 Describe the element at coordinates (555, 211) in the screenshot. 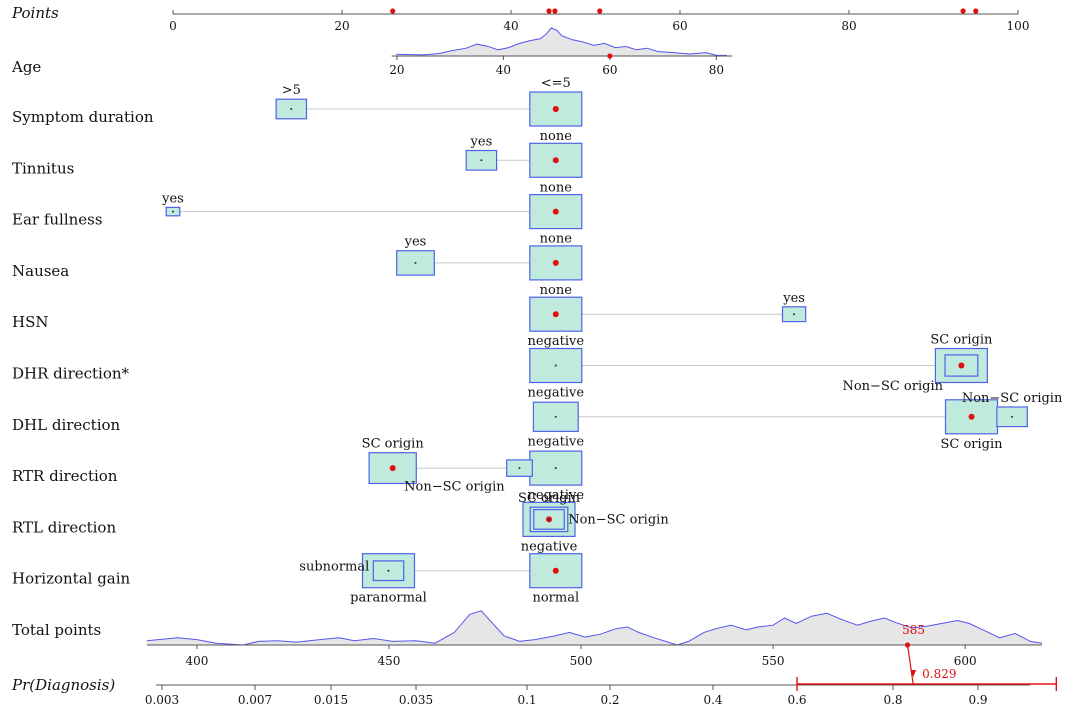

I see `ear-fullness-marker-none` at that location.